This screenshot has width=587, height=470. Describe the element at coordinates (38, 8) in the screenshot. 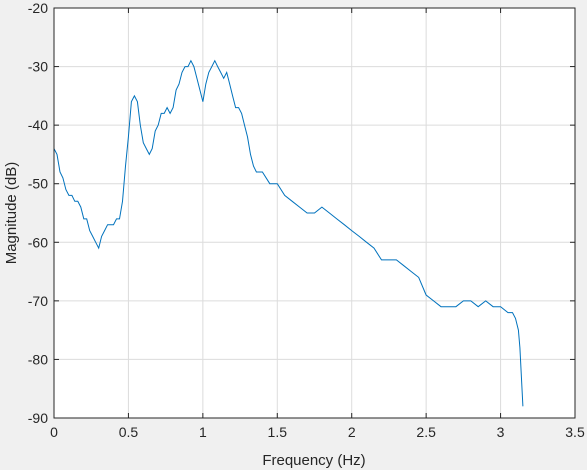

I see `y-tick-label: -20` at that location.